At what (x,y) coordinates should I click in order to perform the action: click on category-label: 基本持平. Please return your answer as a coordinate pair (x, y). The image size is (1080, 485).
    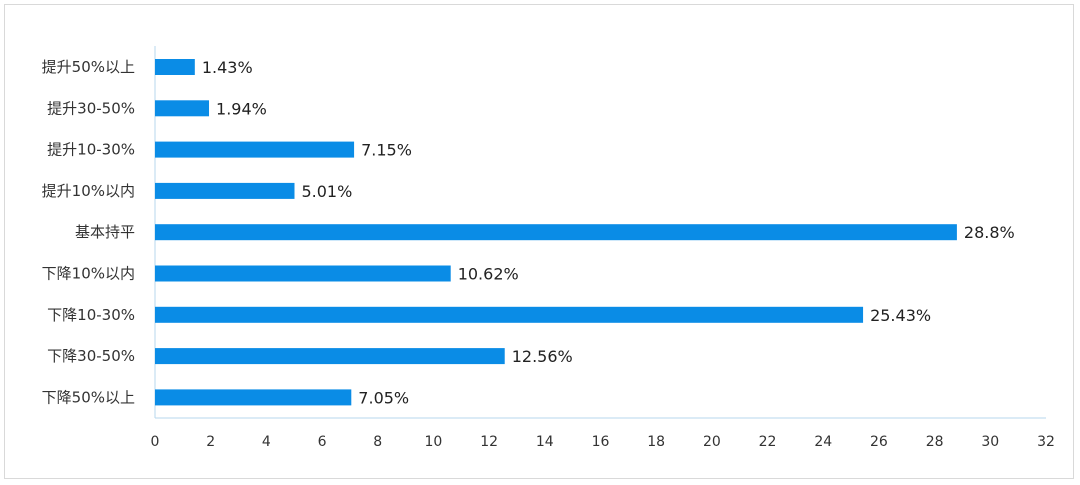
    Looking at the image, I should click on (105, 232).